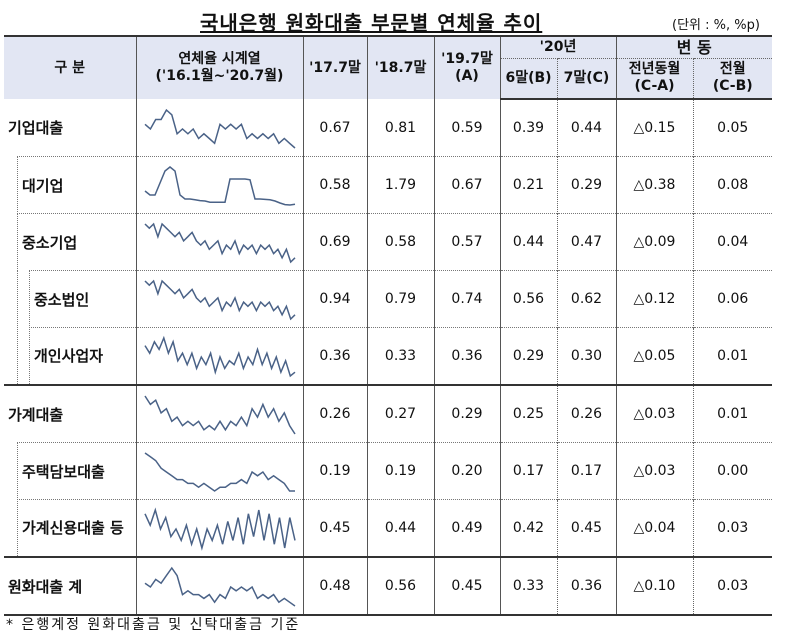  Describe the element at coordinates (467, 59) in the screenshot. I see `header-19-label: '19.7말` at that location.